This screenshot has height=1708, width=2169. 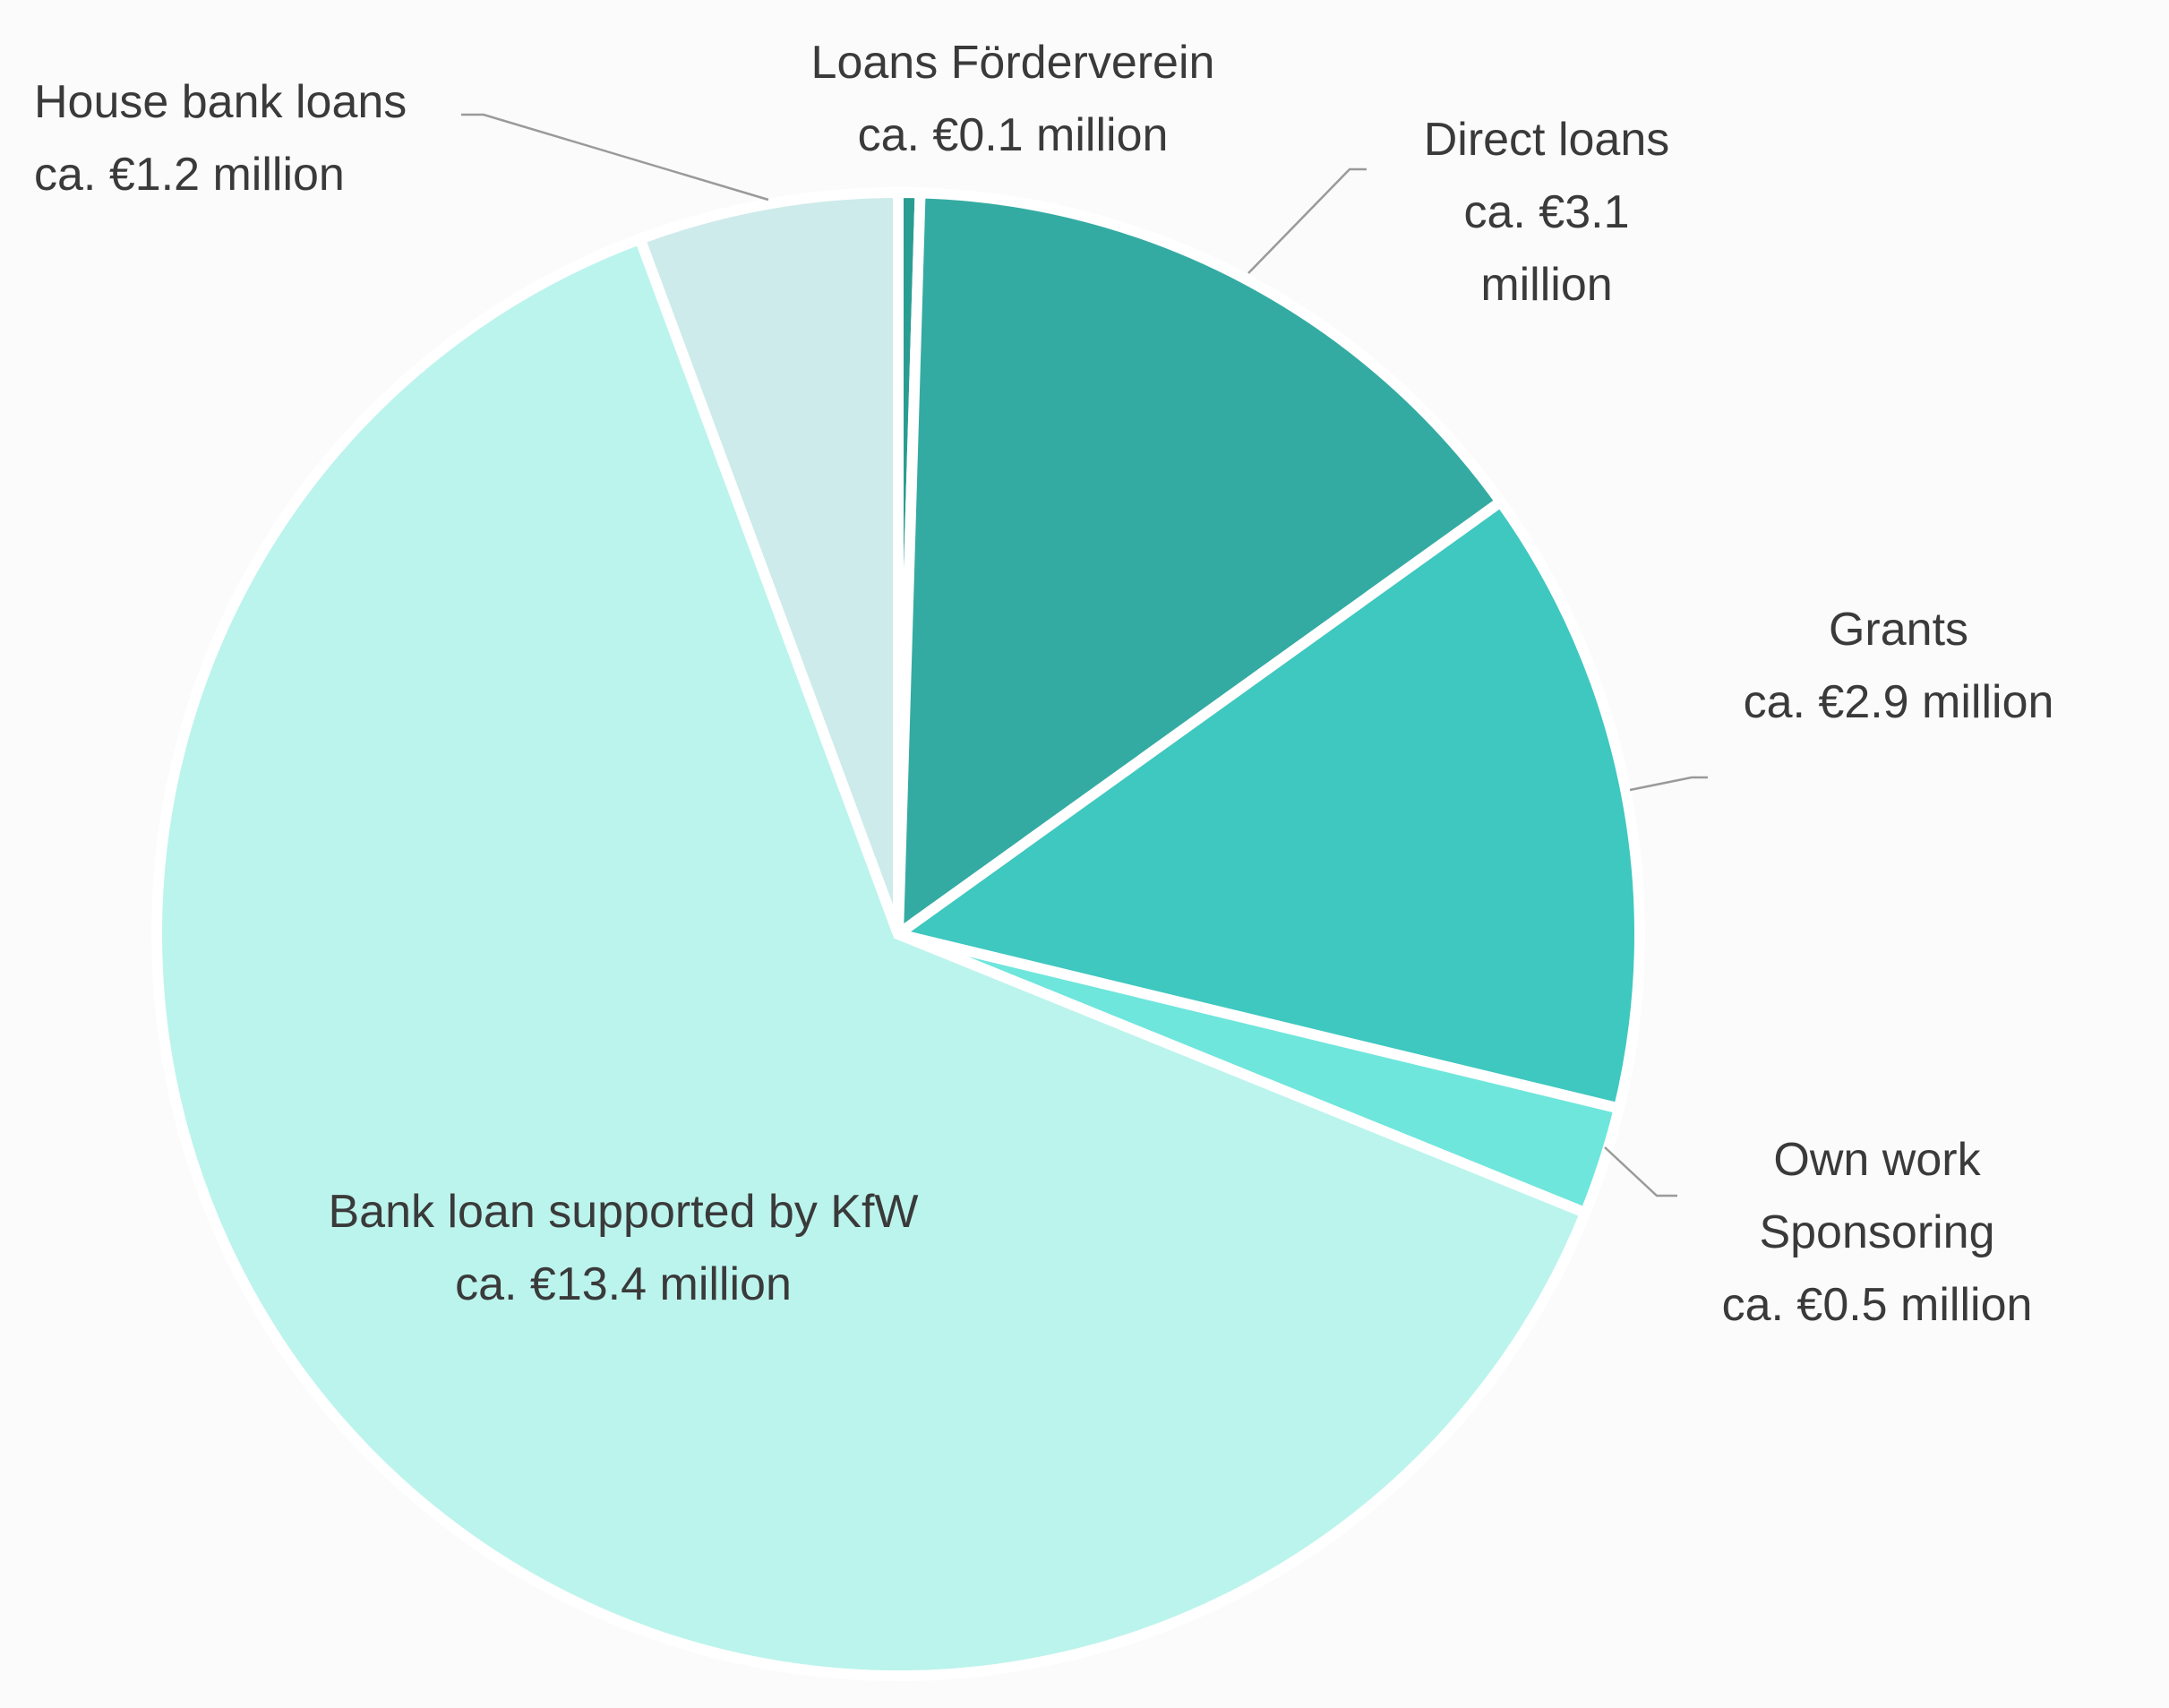 I want to click on data-label-own-work-sponsoring: Own work Sponsoring ca. €0.5 million, so click(x=1878, y=1232).